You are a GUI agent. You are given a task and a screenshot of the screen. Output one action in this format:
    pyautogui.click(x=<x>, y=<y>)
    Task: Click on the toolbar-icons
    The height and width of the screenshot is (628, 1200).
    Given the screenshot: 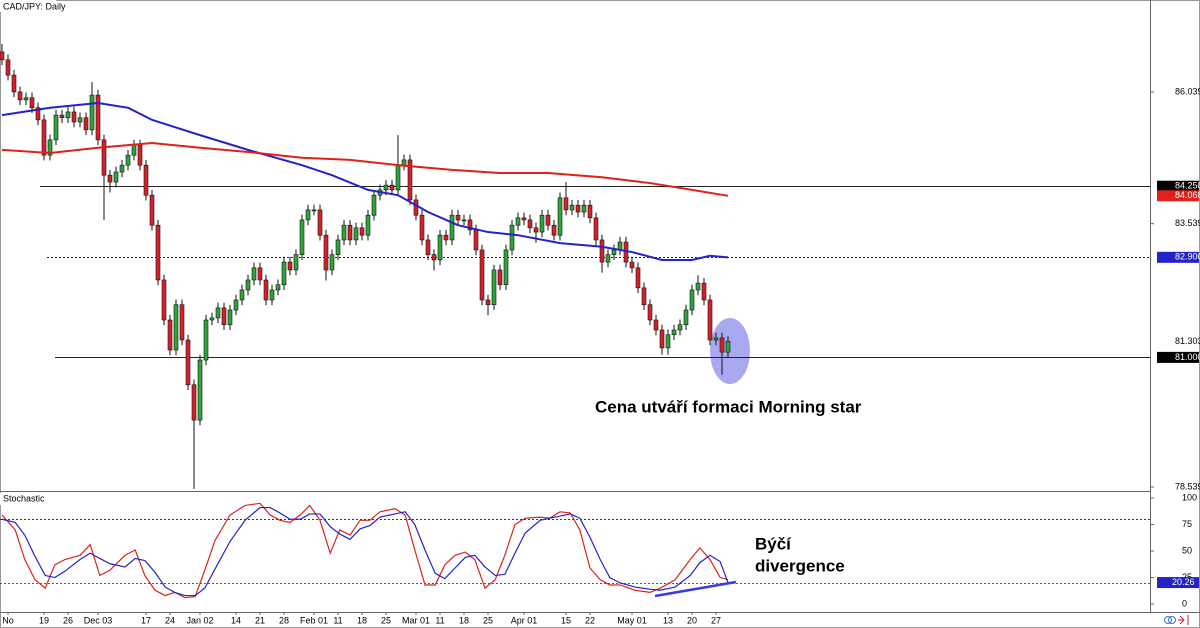 What is the action you would take?
    pyautogui.click(x=1176, y=620)
    